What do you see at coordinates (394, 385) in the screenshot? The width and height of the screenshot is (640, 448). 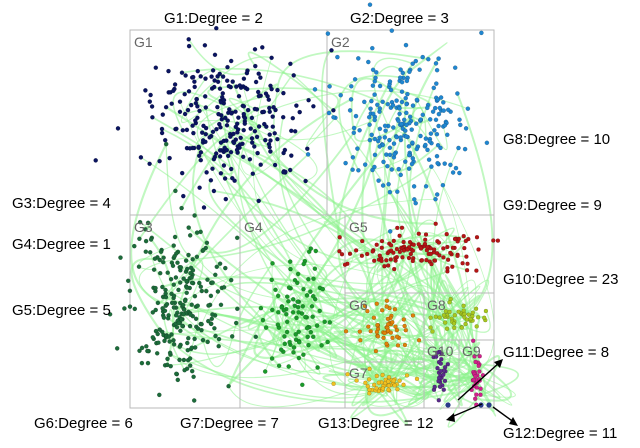 I see `node-g7` at bounding box center [394, 385].